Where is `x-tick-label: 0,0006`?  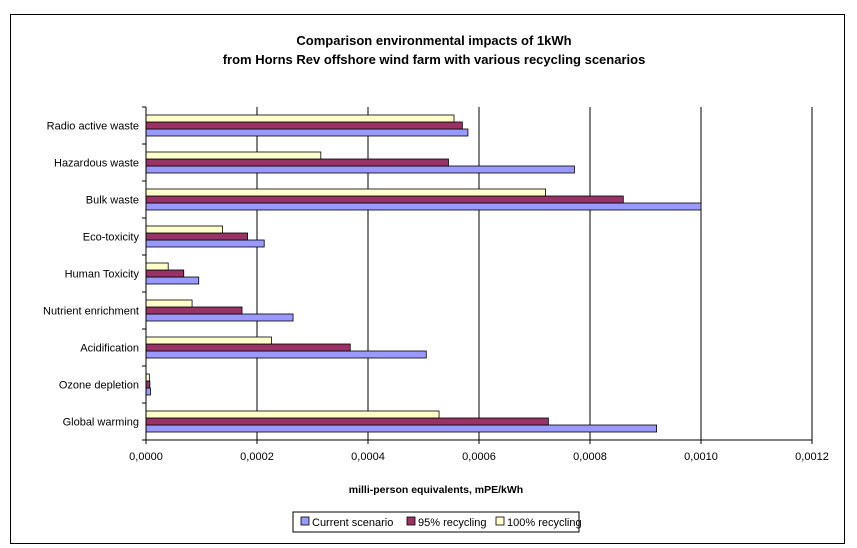 x-tick-label: 0,0006 is located at coordinates (479, 457).